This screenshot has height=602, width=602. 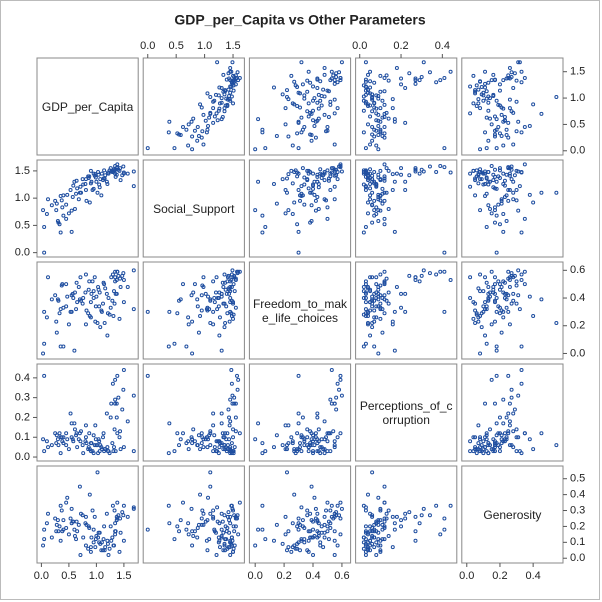 What do you see at coordinates (87, 107) in the screenshot?
I see `diagonal-label-box: GDP_per_Capita` at bounding box center [87, 107].